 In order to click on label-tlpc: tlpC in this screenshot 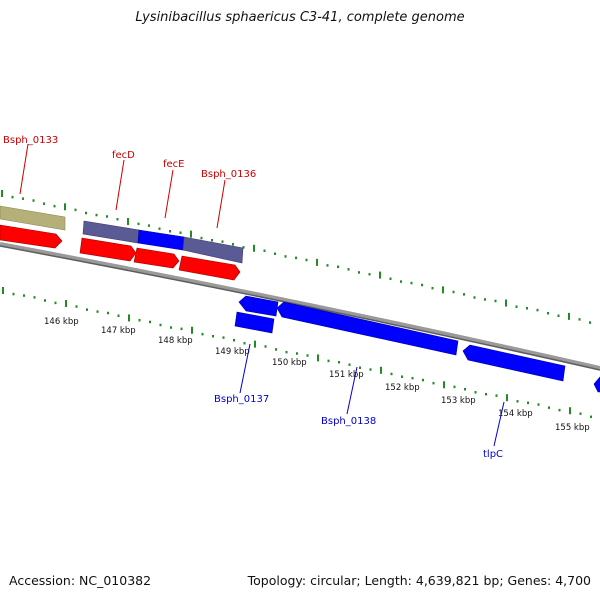, I will do `click(493, 454)`.